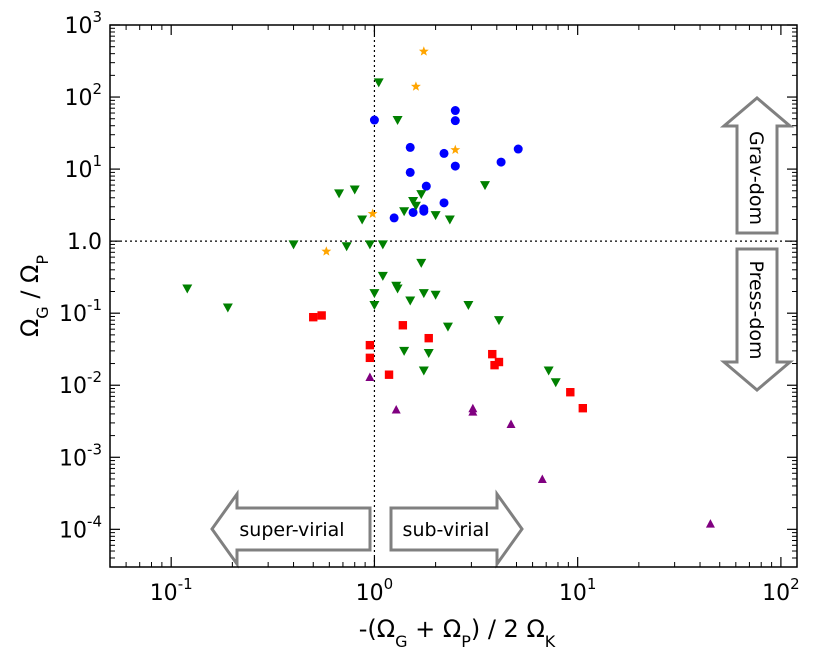  Describe the element at coordinates (83, 23) in the screenshot. I see `y-tick-label: 10³` at that location.